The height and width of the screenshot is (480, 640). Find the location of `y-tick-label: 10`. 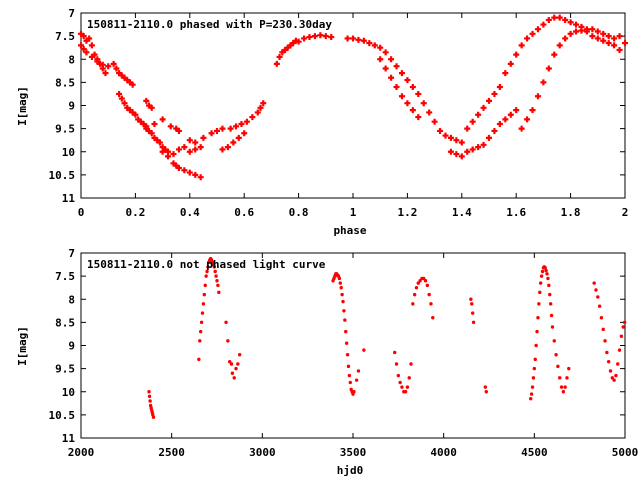

y-tick-label: 10 is located at coordinates (68, 152).